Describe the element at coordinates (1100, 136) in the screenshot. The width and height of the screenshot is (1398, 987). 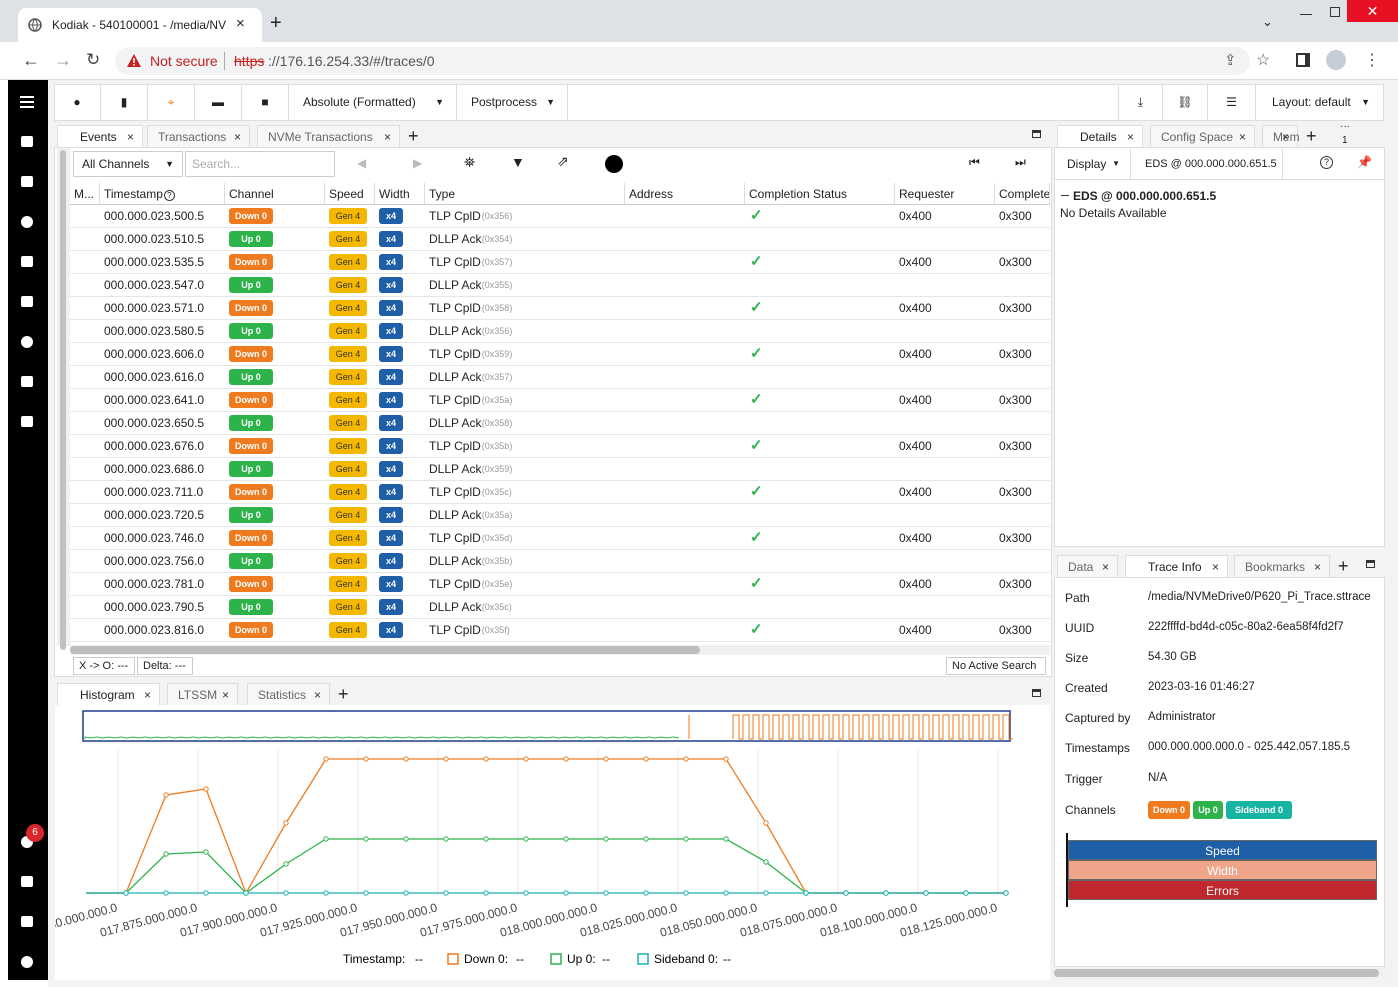
I see `panel-tab: Details ×` at that location.